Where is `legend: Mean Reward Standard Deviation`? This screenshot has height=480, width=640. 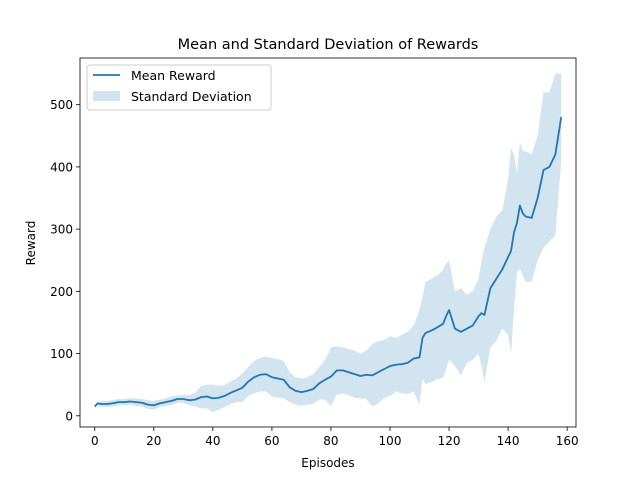 legend: Mean Reward Standard Deviation is located at coordinates (179, 87).